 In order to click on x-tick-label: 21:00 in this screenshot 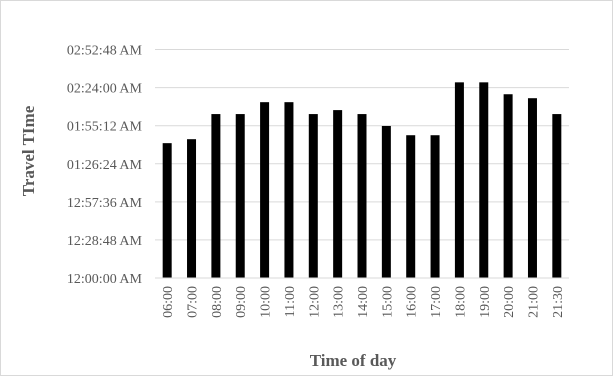, I will do `click(533, 302)`.